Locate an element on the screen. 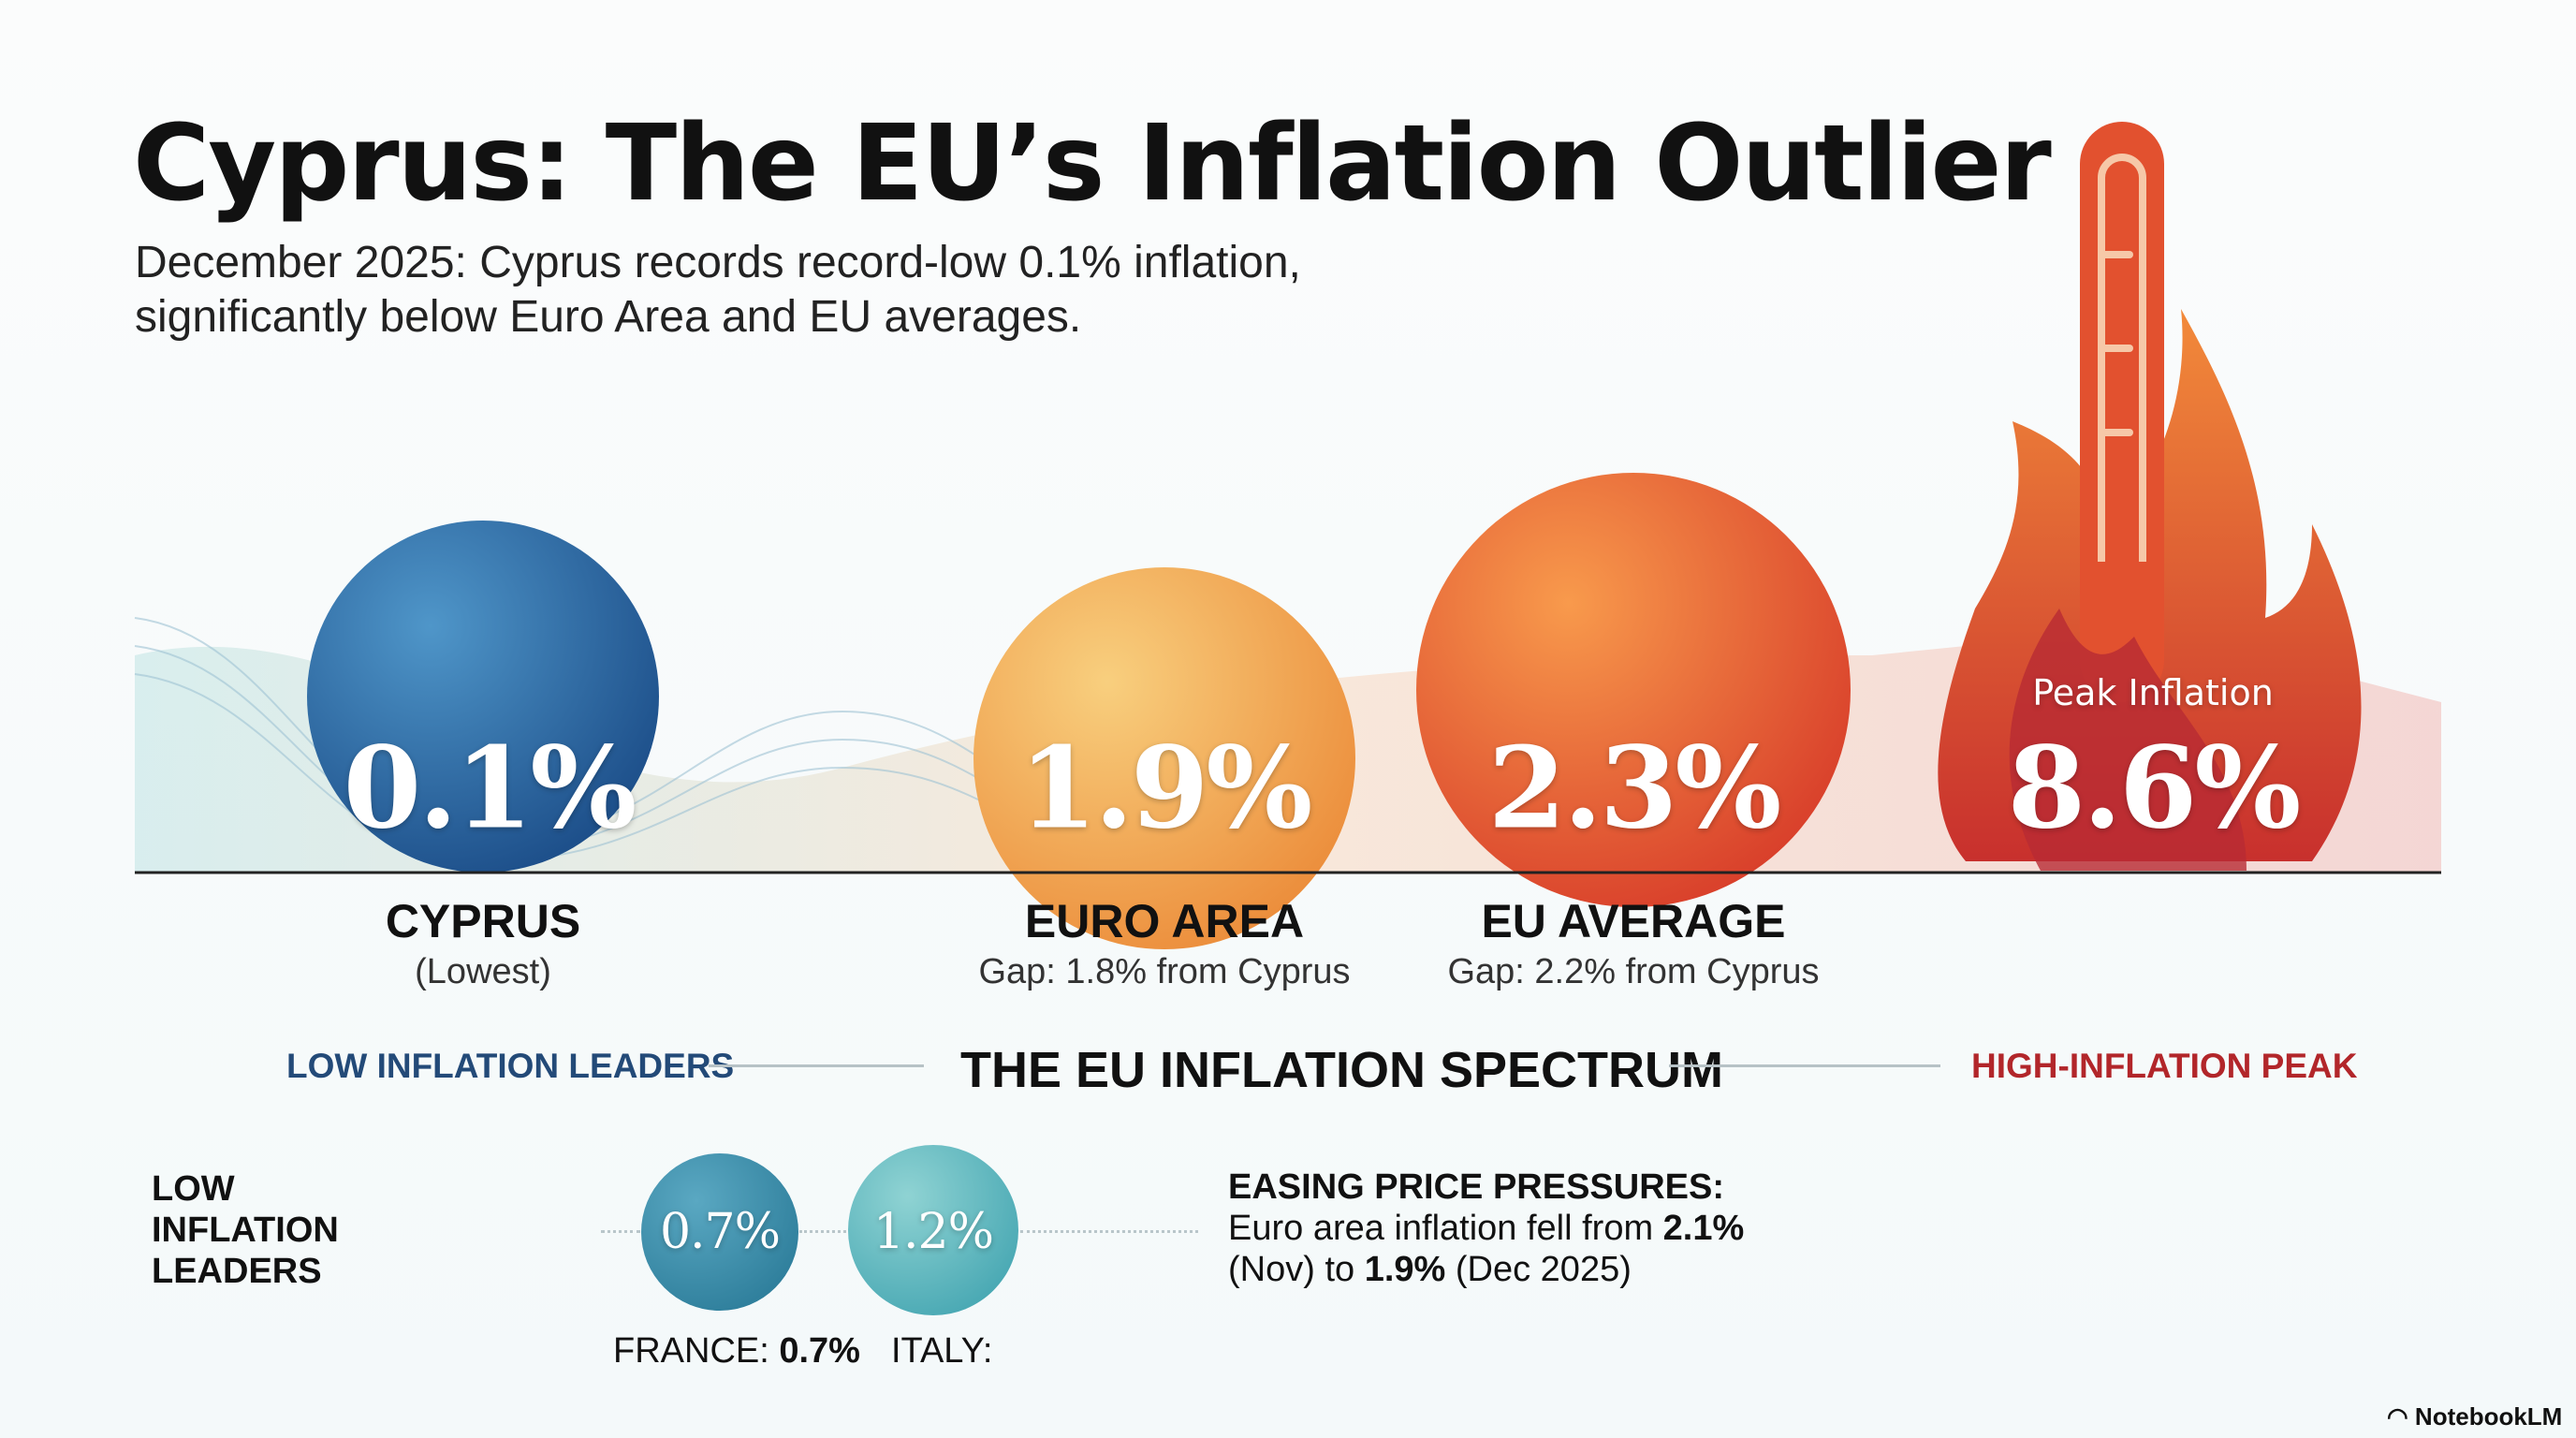  cyprus-label: CYPRUS (Lowest) is located at coordinates (483, 943).